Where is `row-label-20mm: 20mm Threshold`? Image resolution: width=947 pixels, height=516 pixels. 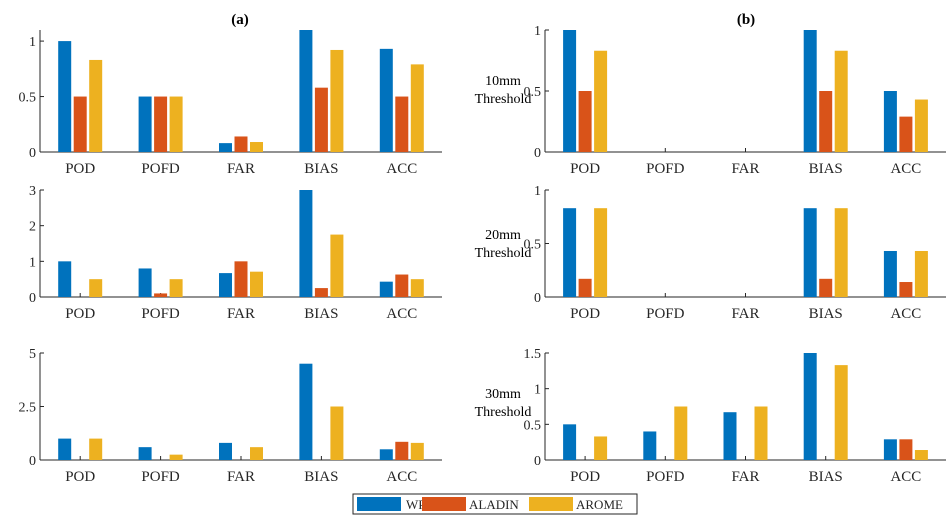 row-label-20mm: 20mm Threshold is located at coordinates (503, 244).